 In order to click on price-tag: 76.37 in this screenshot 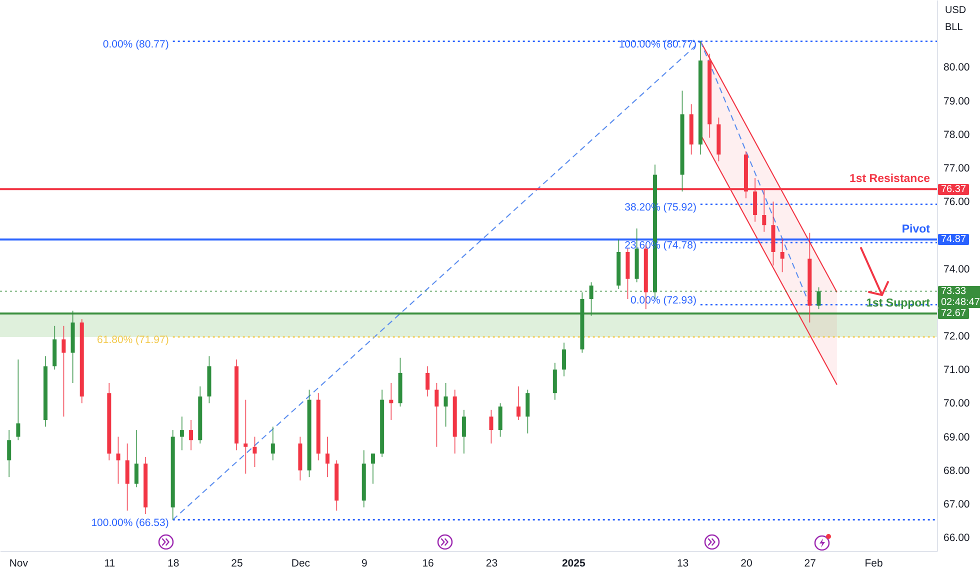, I will do `click(954, 189)`.